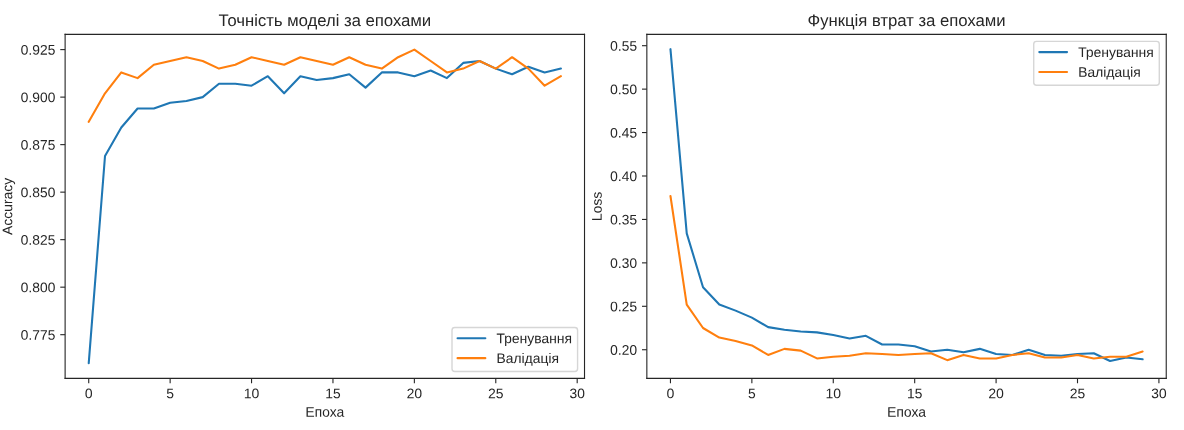 Image resolution: width=1184 pixels, height=430 pixels. What do you see at coordinates (597, 206) in the screenshot?
I see `y-axis-title: Loss` at bounding box center [597, 206].